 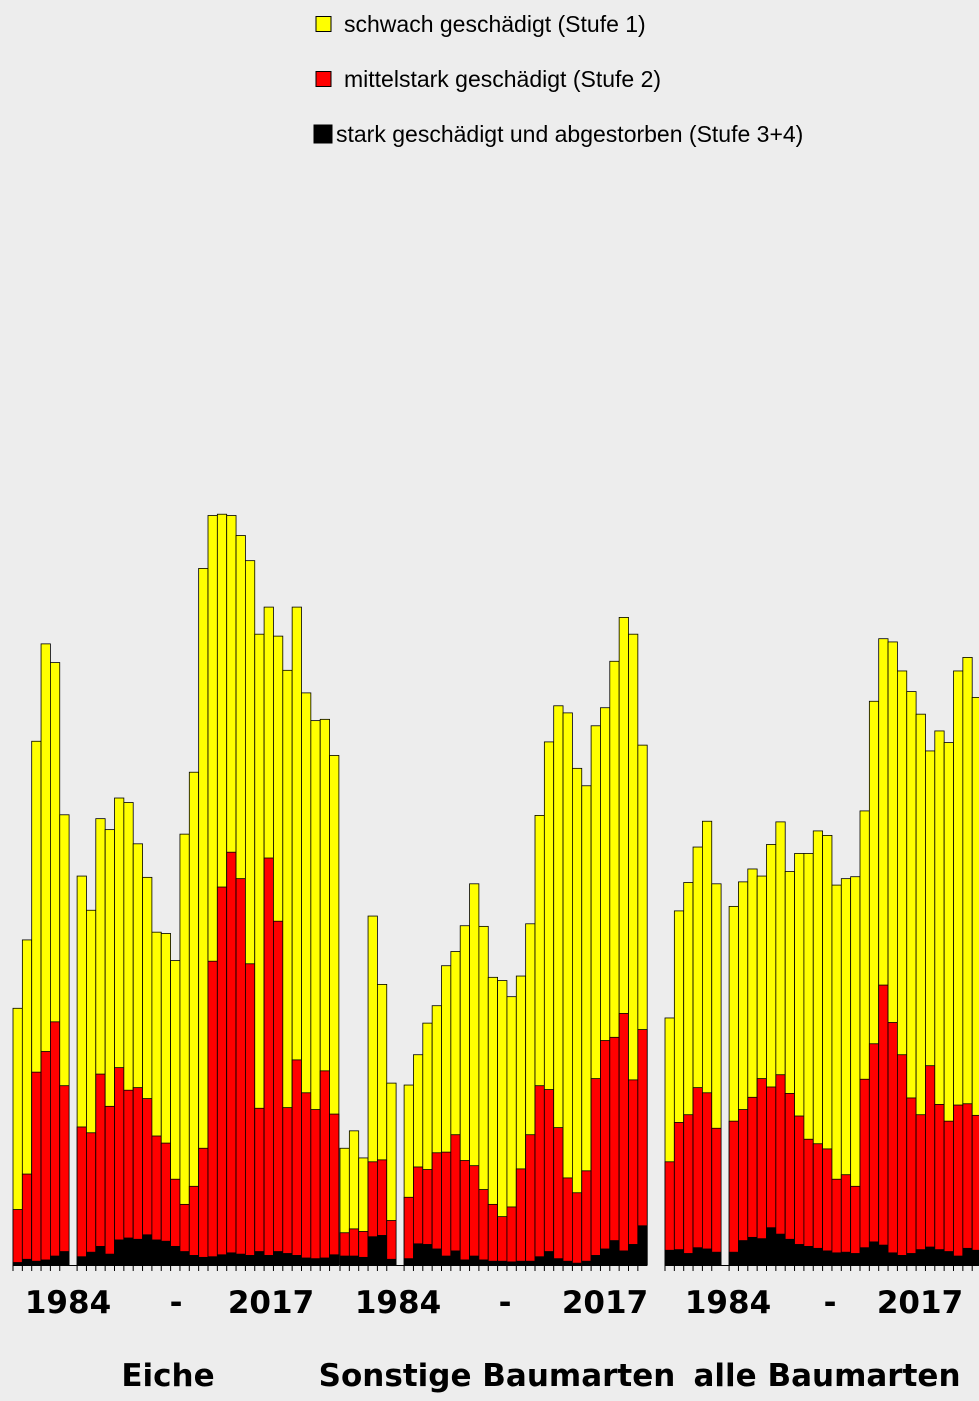 I want to click on legend-label-1: schwach geschädigt (Stufe 1), so click(x=495, y=24).